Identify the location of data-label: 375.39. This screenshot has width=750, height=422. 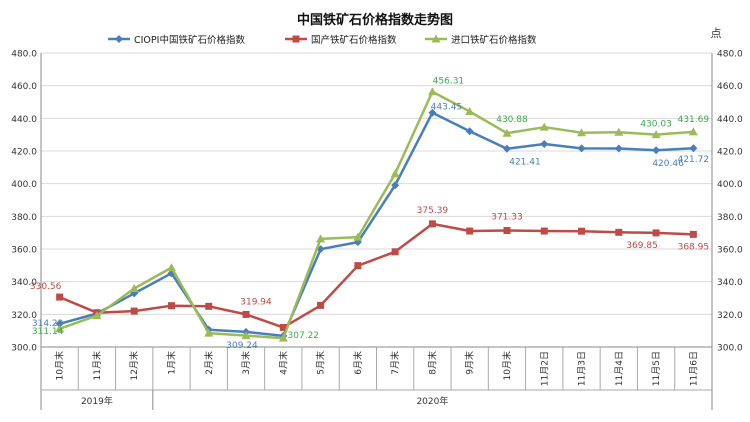
(433, 211).